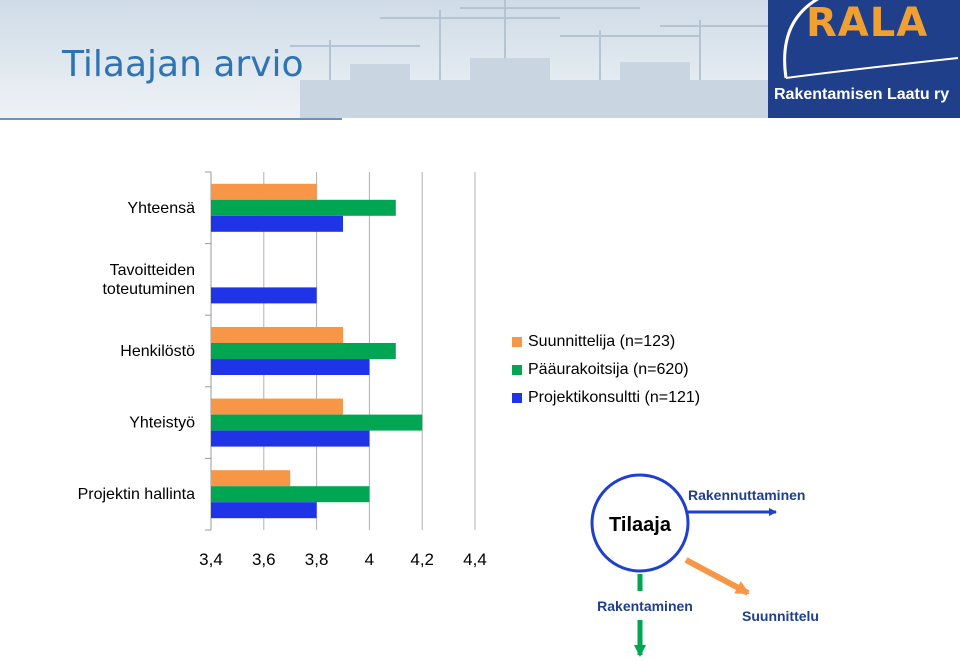 This screenshot has height=661, width=960. What do you see at coordinates (152, 270) in the screenshot?
I see `category-label: Tavoitteiden` at bounding box center [152, 270].